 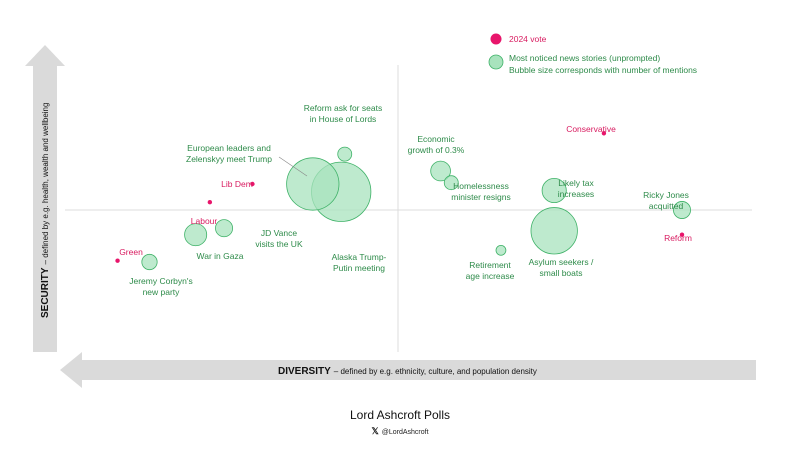 What do you see at coordinates (229, 148) in the screenshot?
I see `label-line: European leaders and` at bounding box center [229, 148].